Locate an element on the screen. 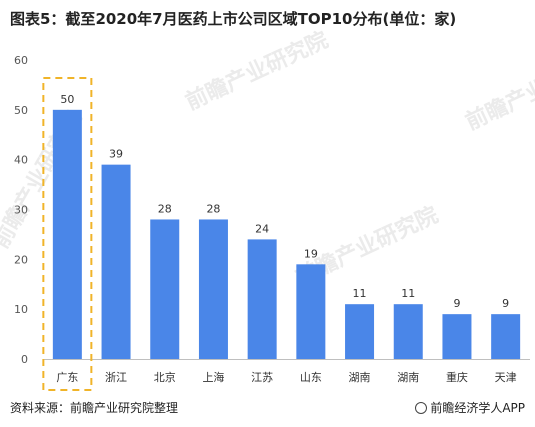 The width and height of the screenshot is (535, 427). x-category-label: 江苏 is located at coordinates (262, 377).